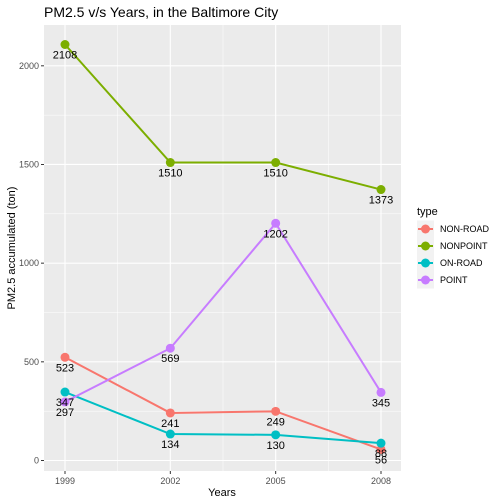  What do you see at coordinates (461, 263) in the screenshot?
I see `legend-label-on-road: ON-ROAD` at bounding box center [461, 263].